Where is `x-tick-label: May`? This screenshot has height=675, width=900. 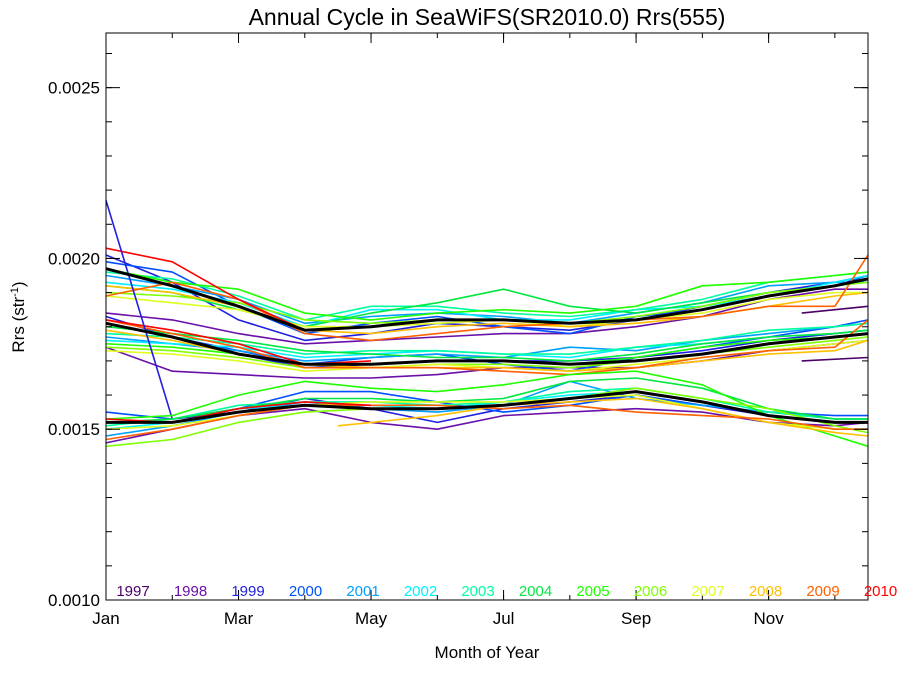 x-tick-label: May is located at coordinates (371, 618).